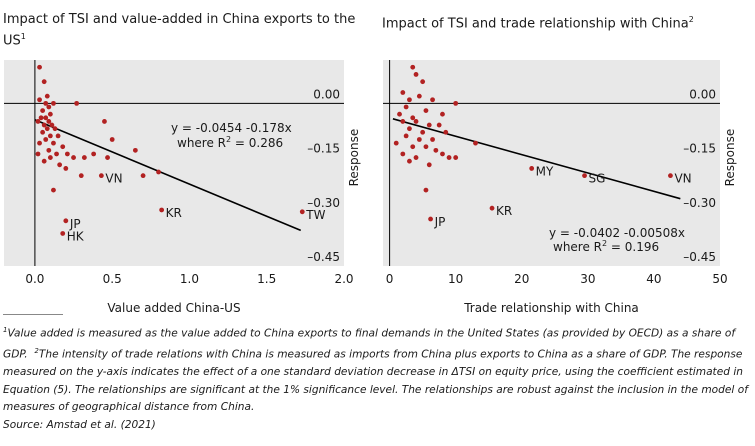 This screenshot has width=755, height=446. I want to click on point-label-kr-left: KR, so click(174, 213).